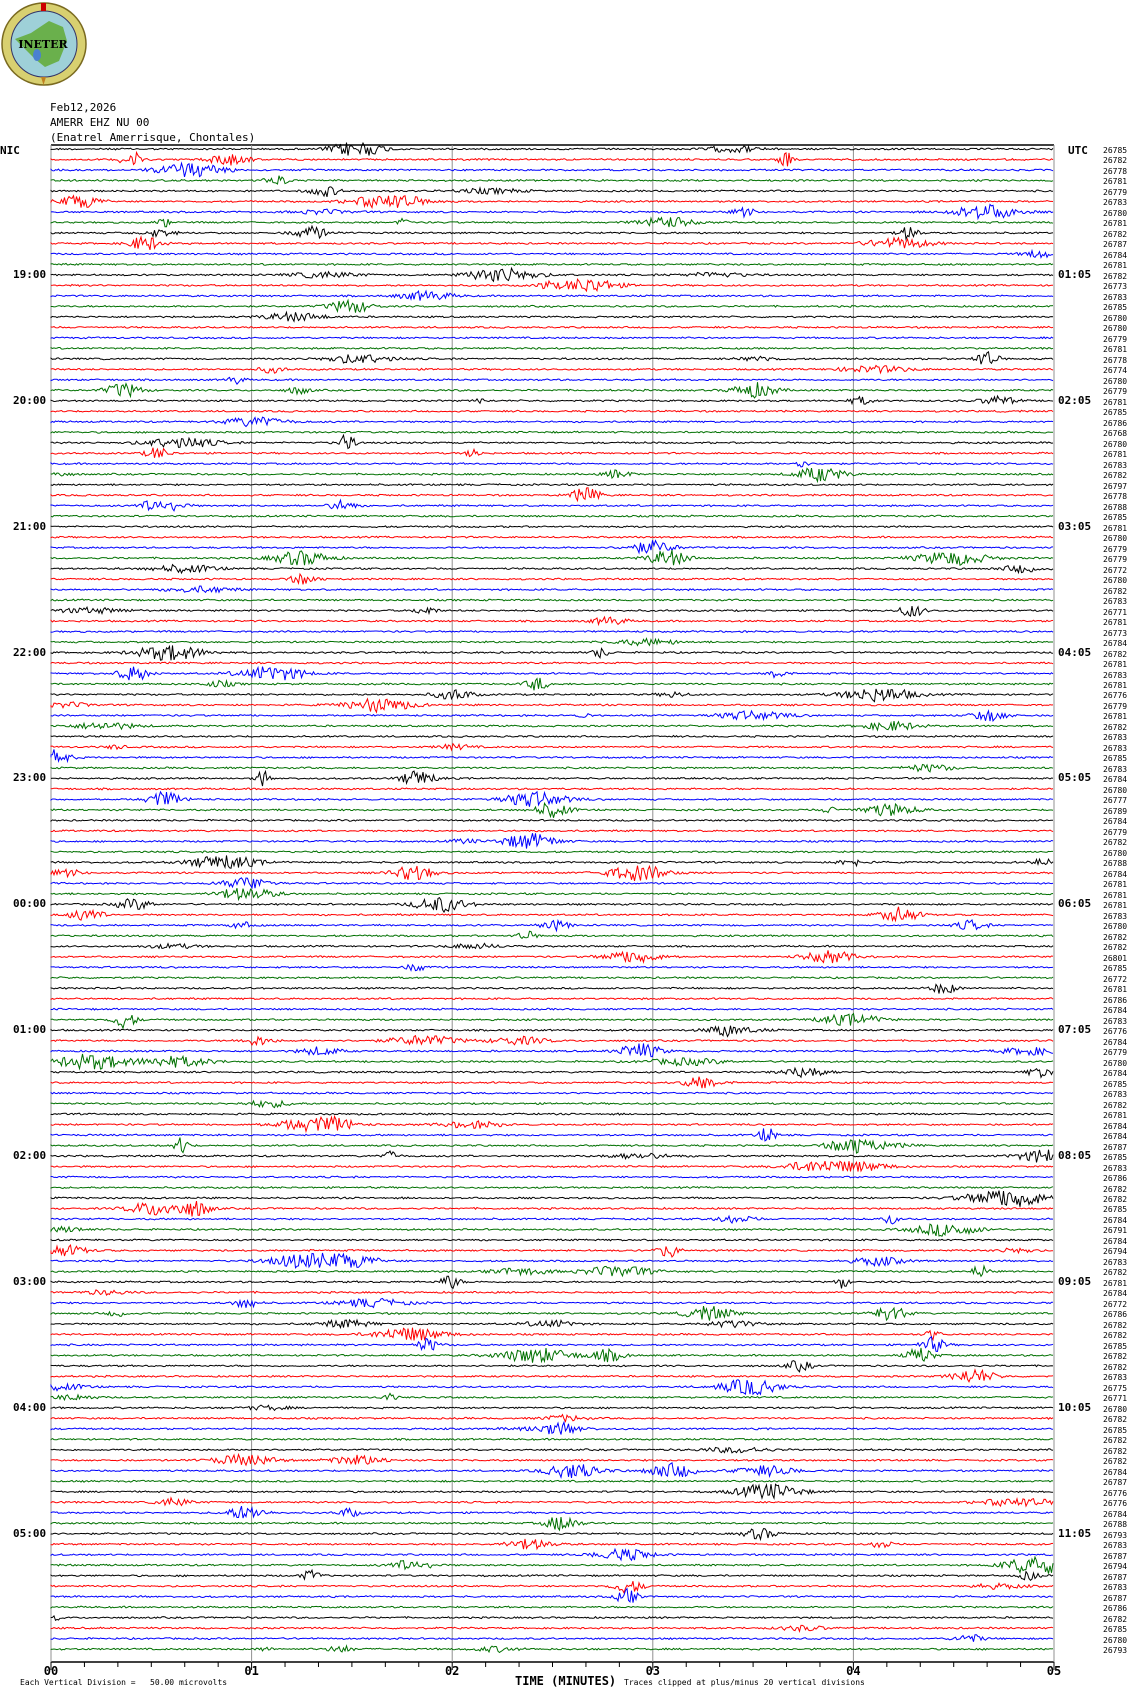  What do you see at coordinates (1115, 434) in the screenshot?
I see `row-count: 26768` at bounding box center [1115, 434].